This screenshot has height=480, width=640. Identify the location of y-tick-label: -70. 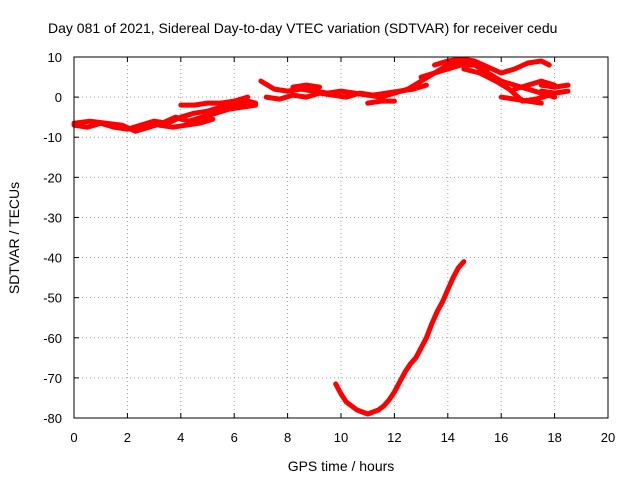
(52, 378).